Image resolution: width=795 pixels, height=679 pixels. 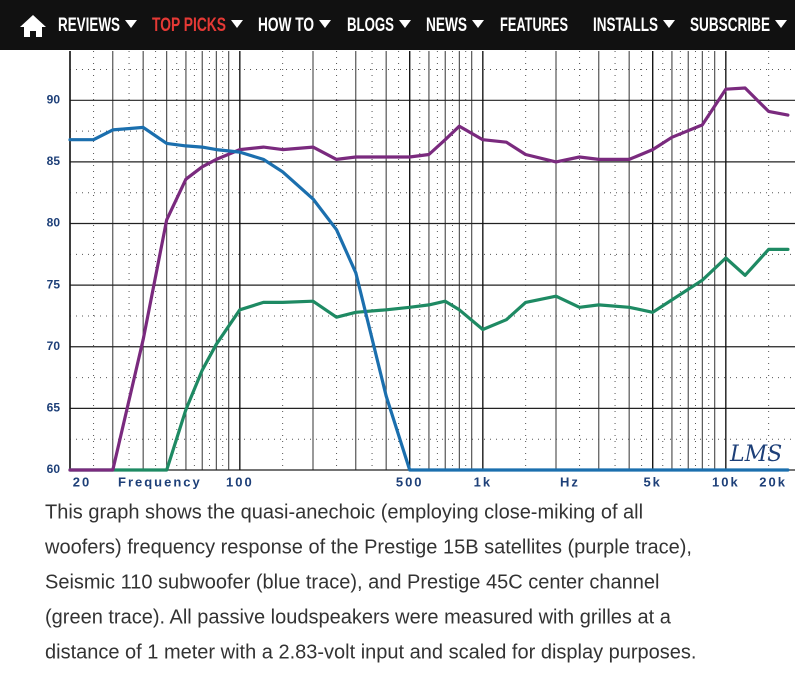 What do you see at coordinates (82, 481) in the screenshot?
I see `x-tick-label: 20` at bounding box center [82, 481].